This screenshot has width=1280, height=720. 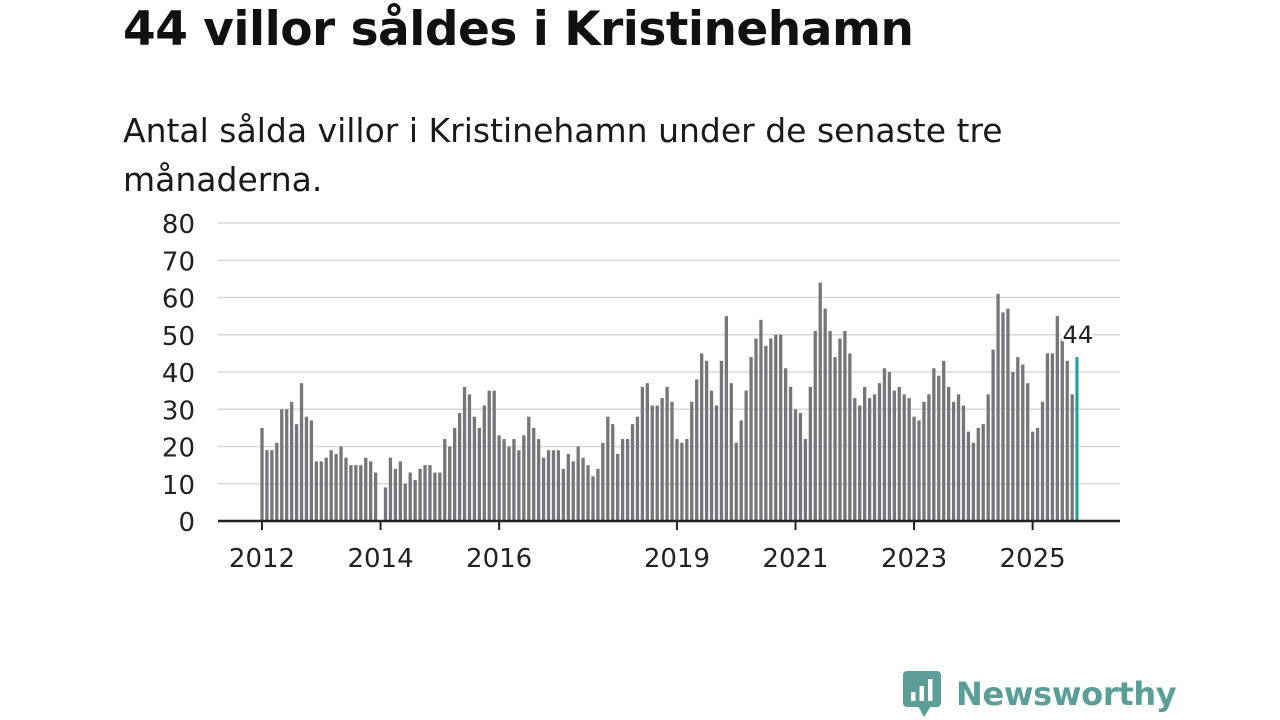 I want to click on y-tick-label: 20, so click(x=178, y=449).